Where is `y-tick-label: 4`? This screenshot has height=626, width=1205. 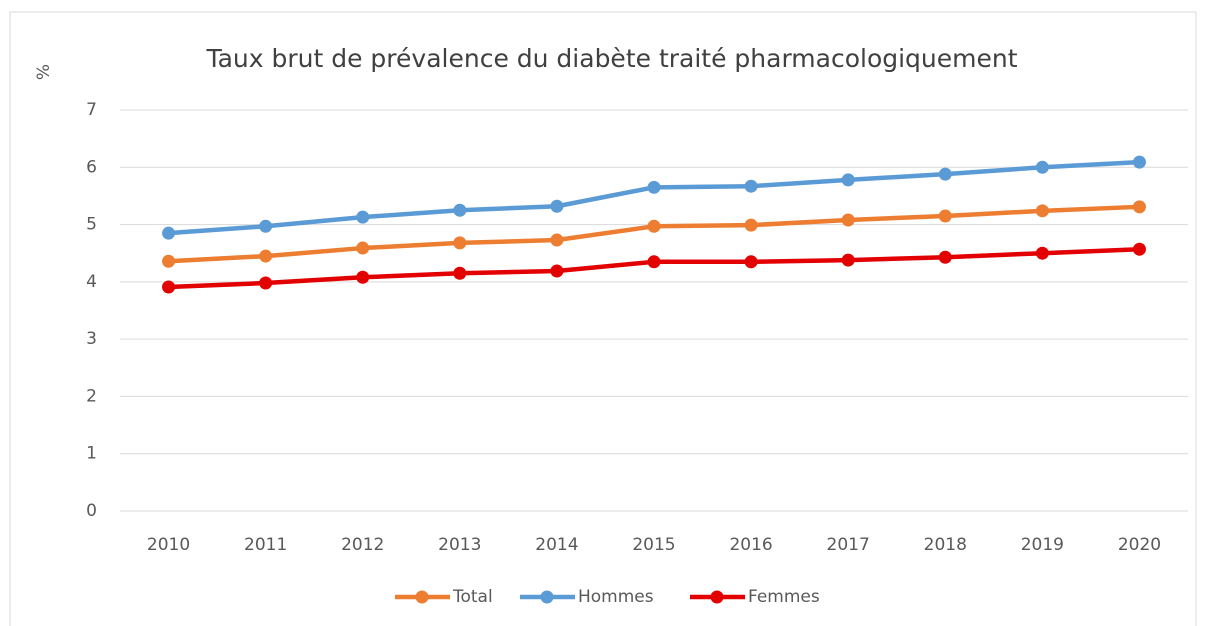 y-tick-label: 4 is located at coordinates (91, 282).